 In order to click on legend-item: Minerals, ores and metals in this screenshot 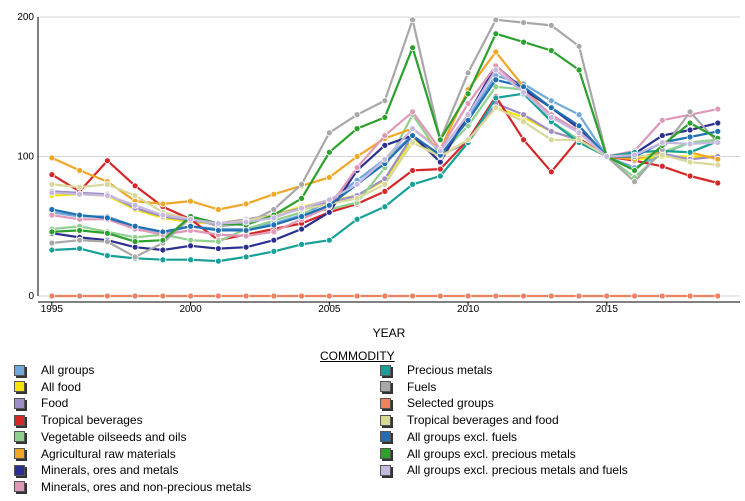, I will do `click(96, 470)`.